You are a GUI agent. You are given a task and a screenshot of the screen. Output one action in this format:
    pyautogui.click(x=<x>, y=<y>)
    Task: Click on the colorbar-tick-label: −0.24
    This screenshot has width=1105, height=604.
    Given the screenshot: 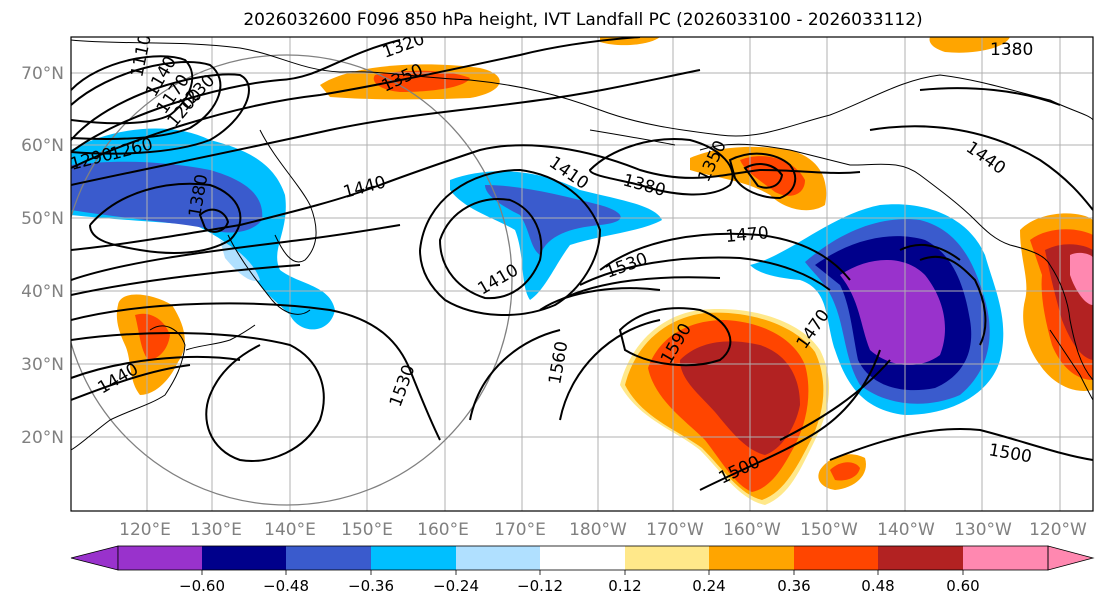 What is the action you would take?
    pyautogui.click(x=456, y=586)
    